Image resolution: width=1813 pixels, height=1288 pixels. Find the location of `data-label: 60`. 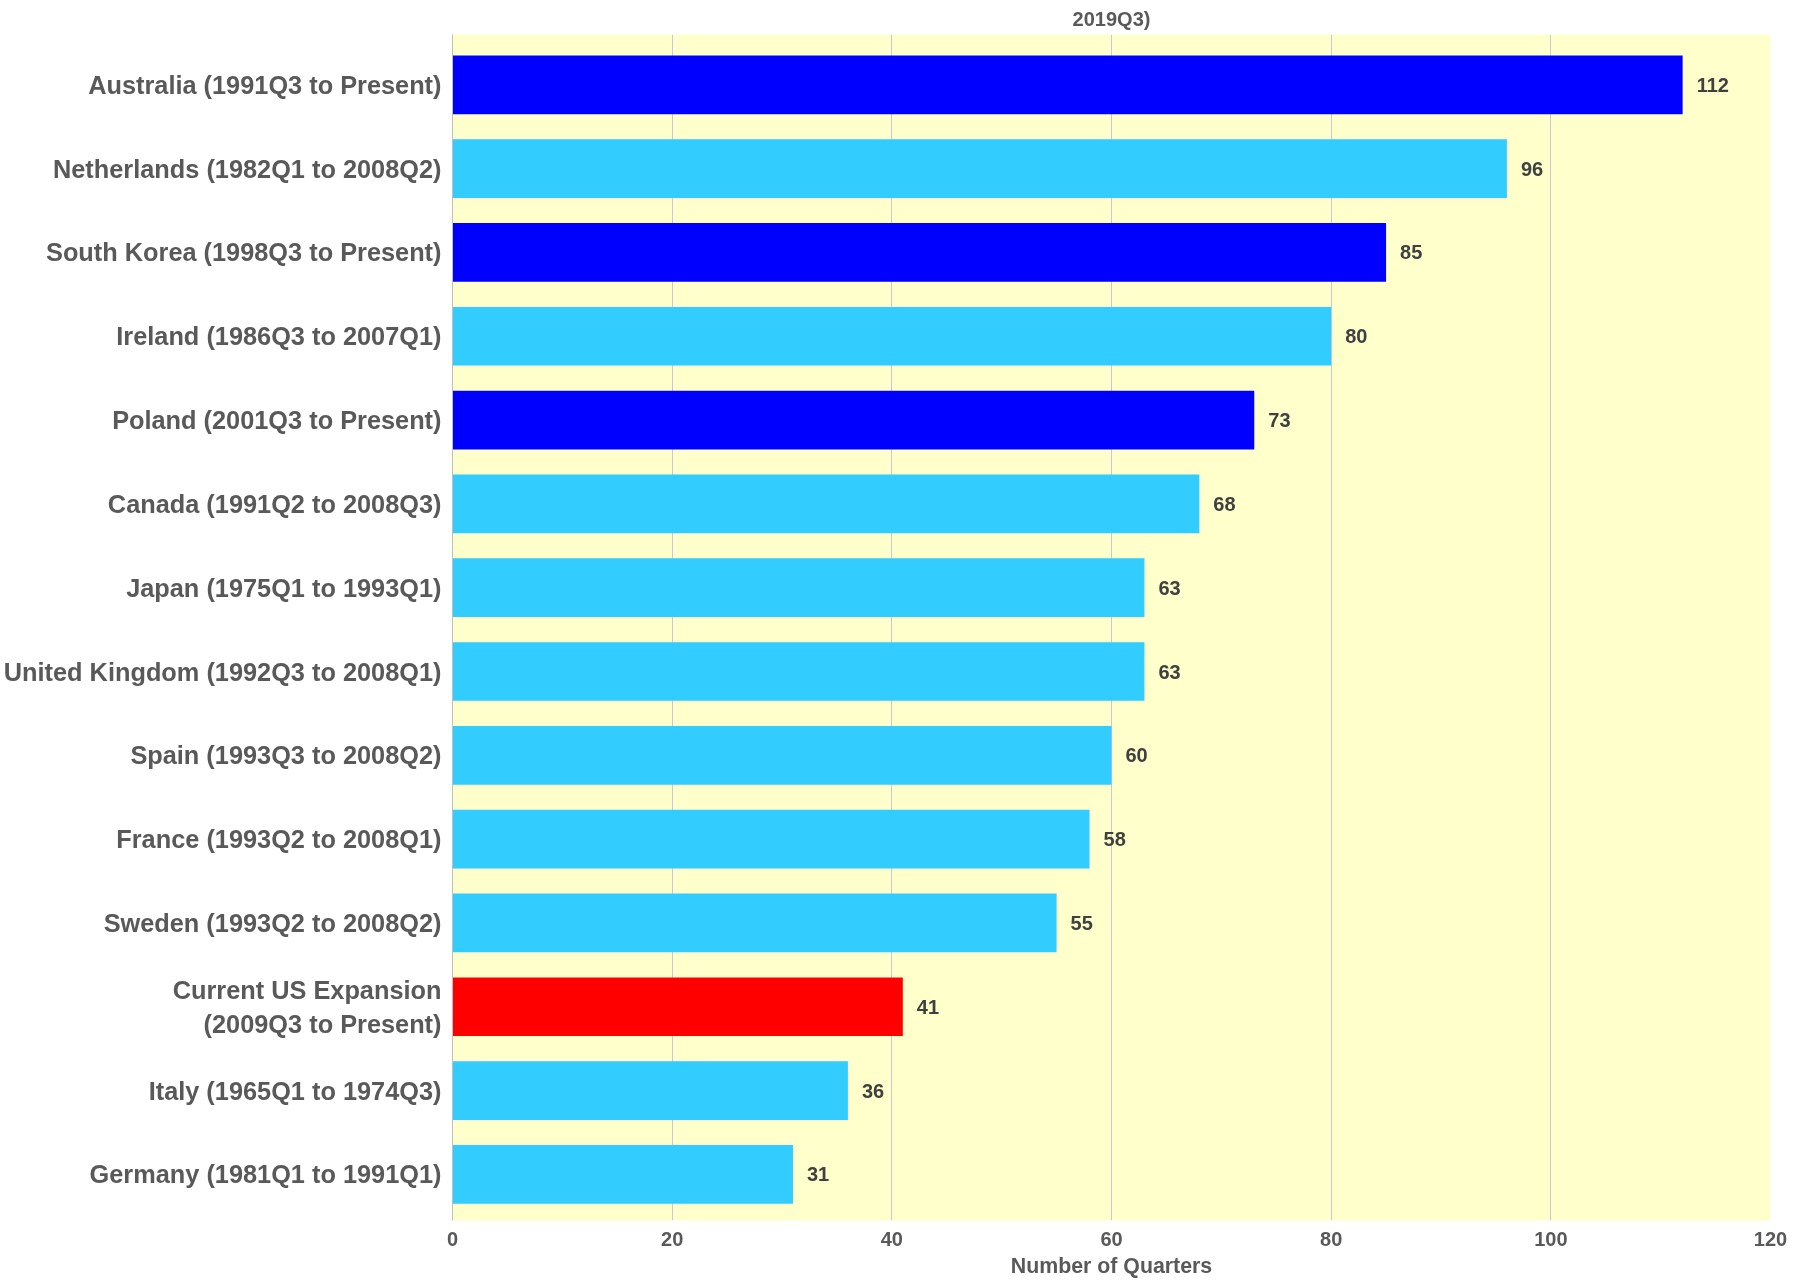

data-label: 60 is located at coordinates (1136, 755).